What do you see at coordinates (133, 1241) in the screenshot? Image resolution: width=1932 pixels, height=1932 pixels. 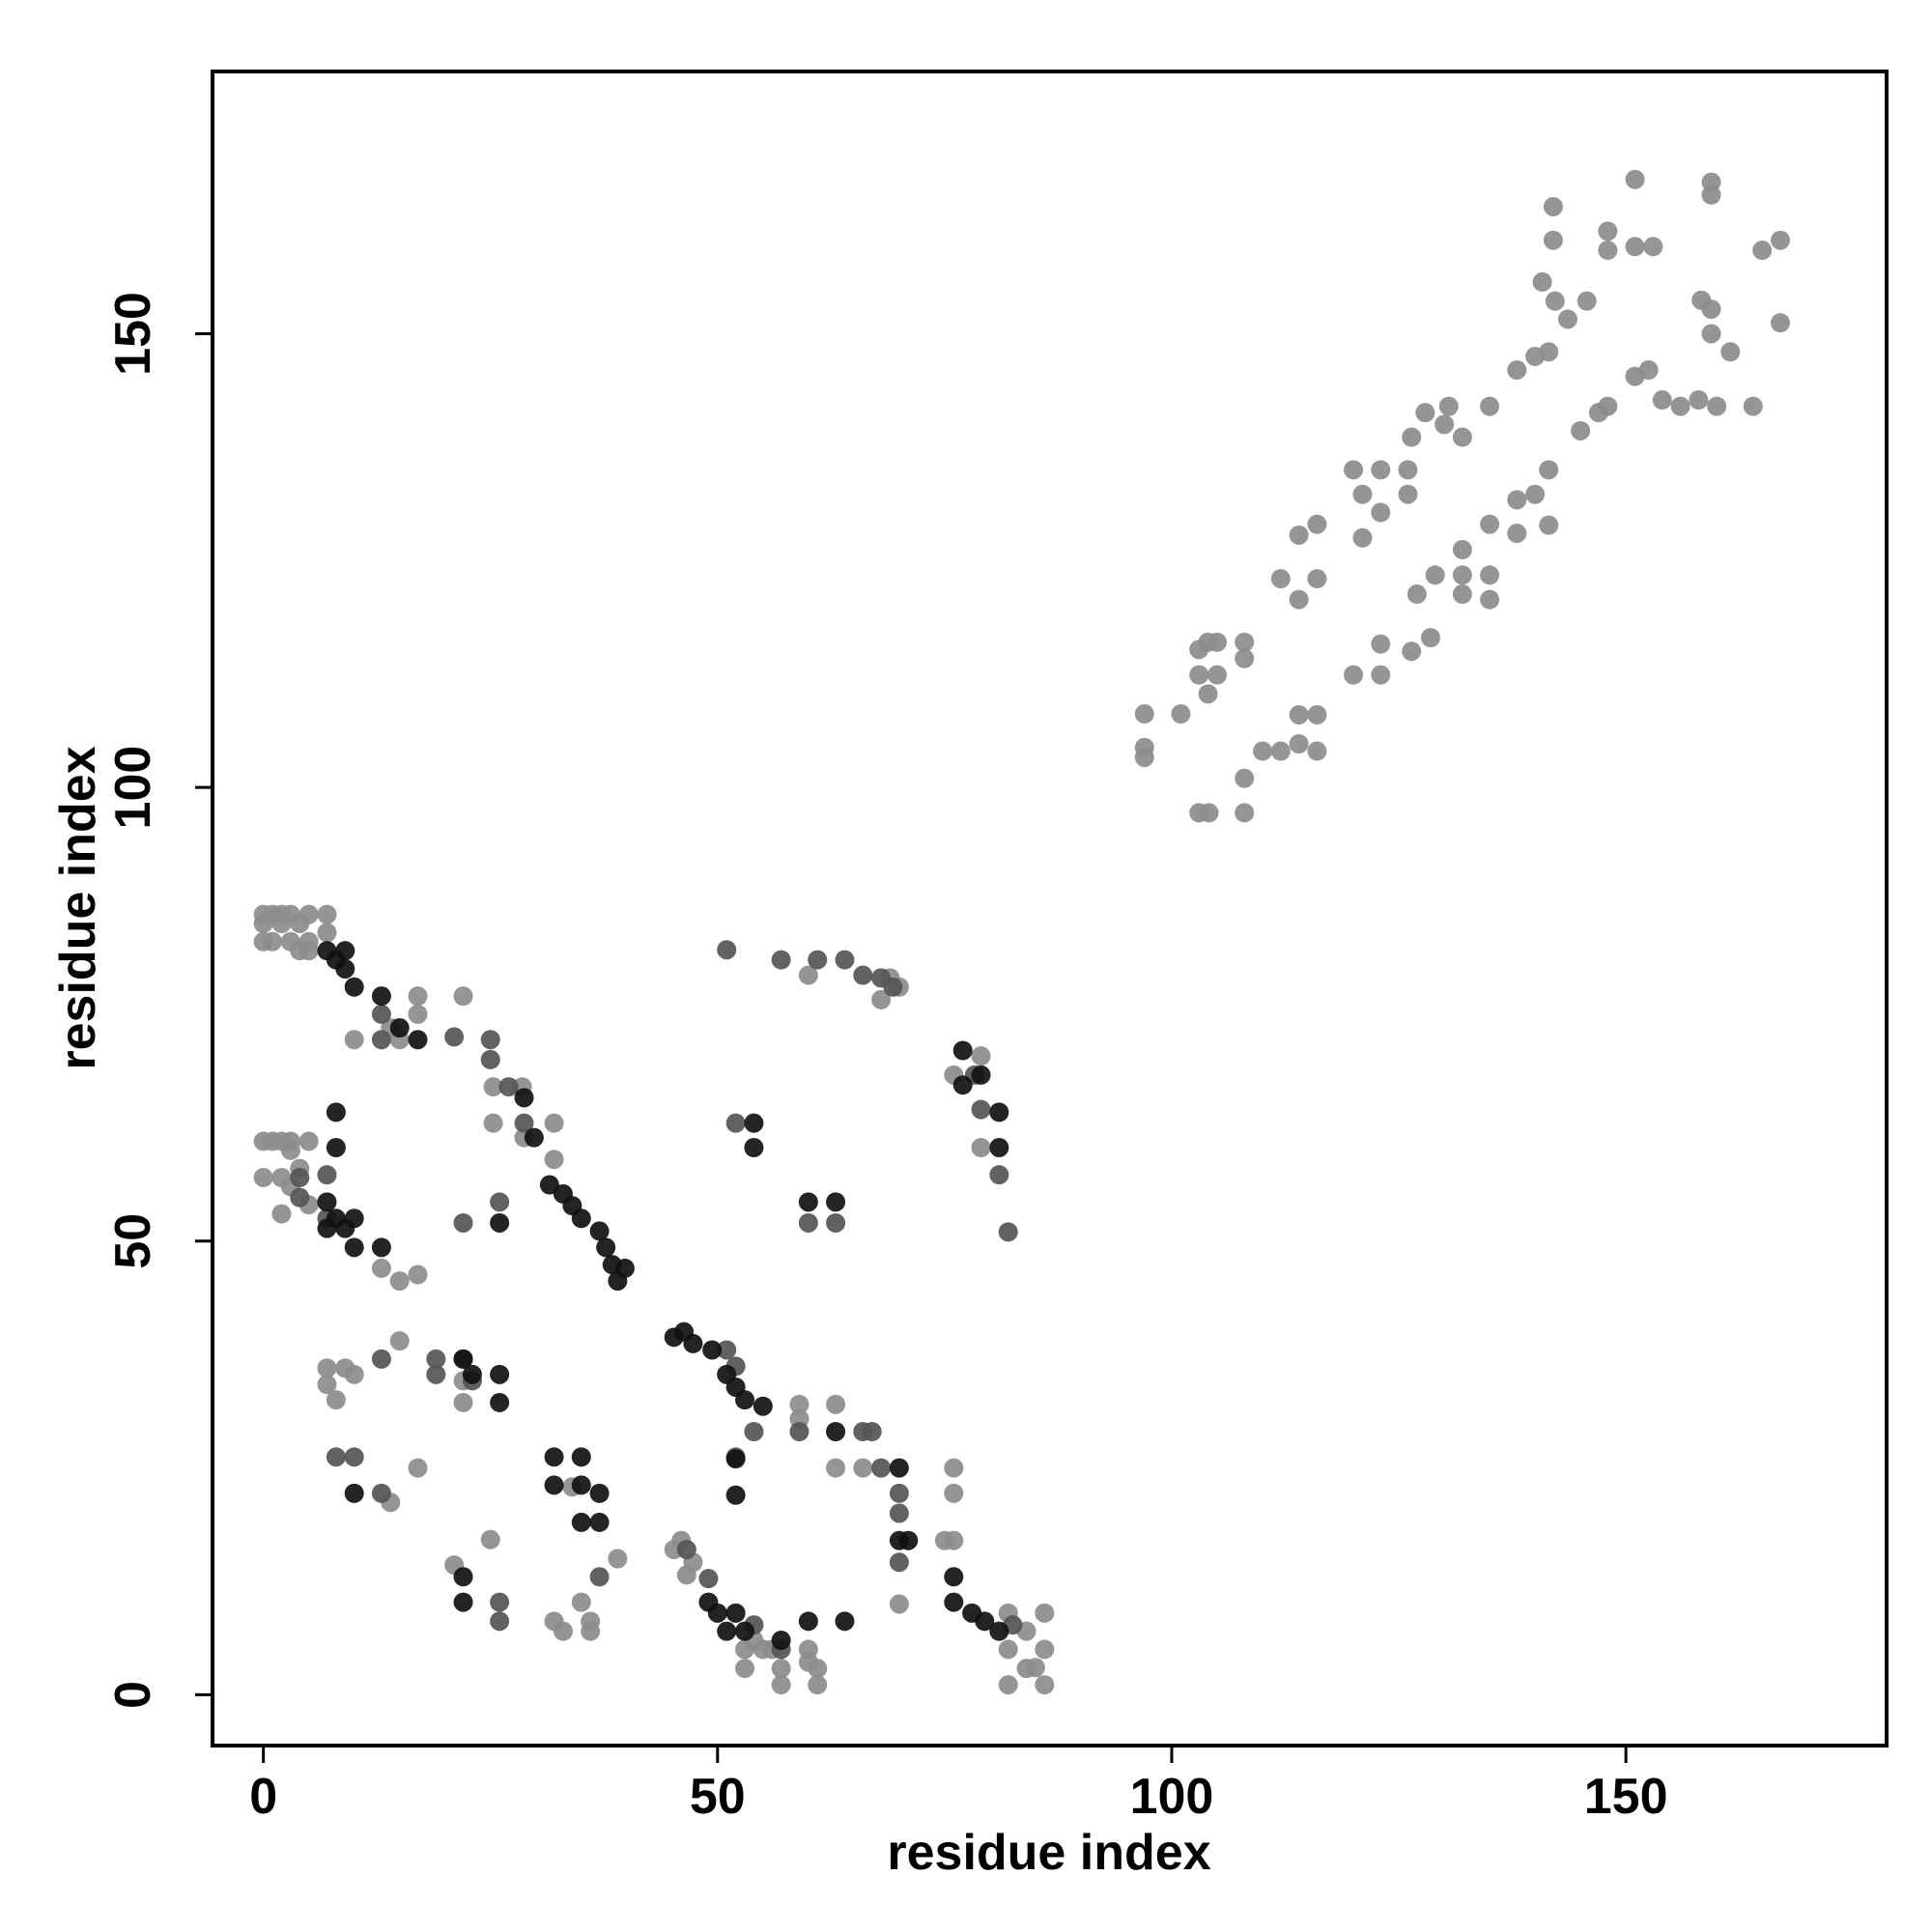 I see `y-tick-label: 50` at bounding box center [133, 1241].